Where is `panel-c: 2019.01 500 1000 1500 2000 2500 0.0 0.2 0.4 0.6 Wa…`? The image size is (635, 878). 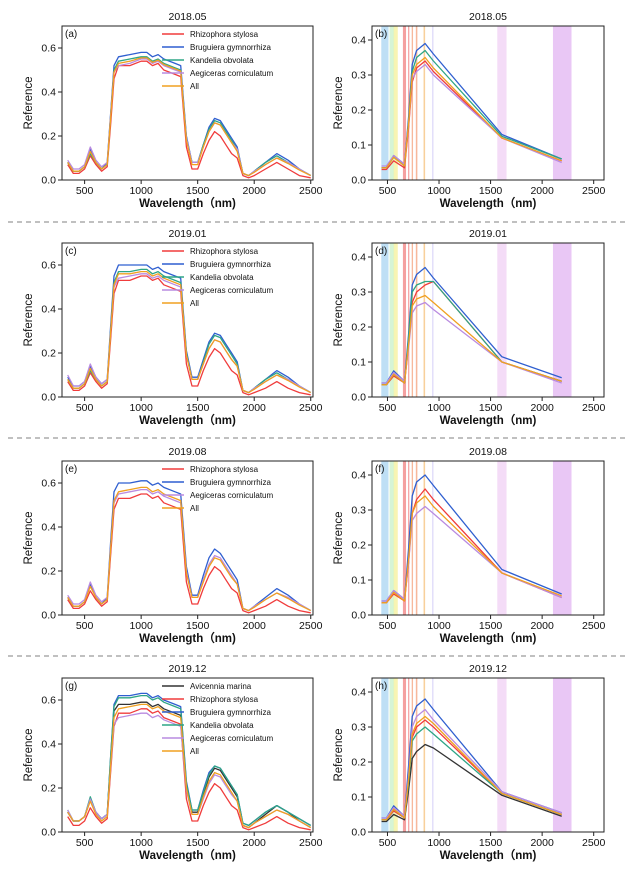 panel-c: 2019.01 500 1000 1500 2000 2500 0.0 0.2 0.4 0.6 Wa… is located at coordinates (173, 327).